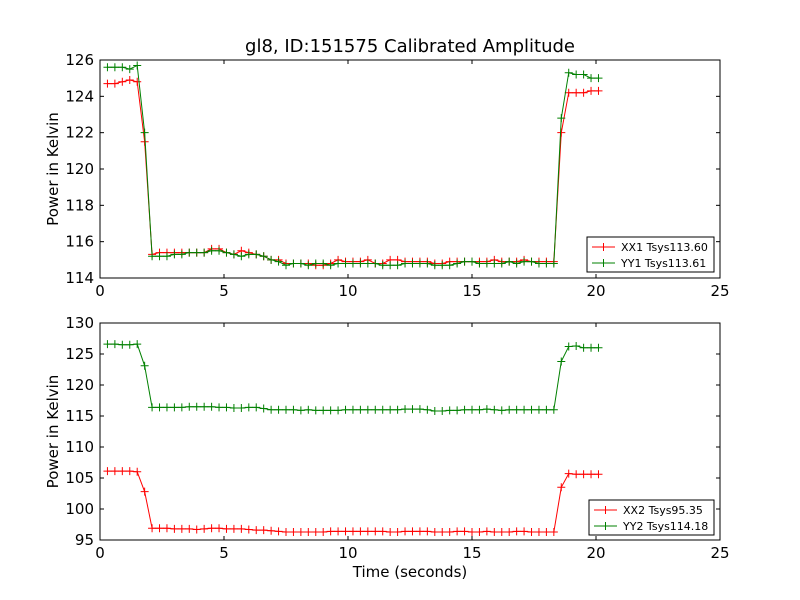  I want to click on legend-item: XX1 Tsys113.60, so click(650, 247).